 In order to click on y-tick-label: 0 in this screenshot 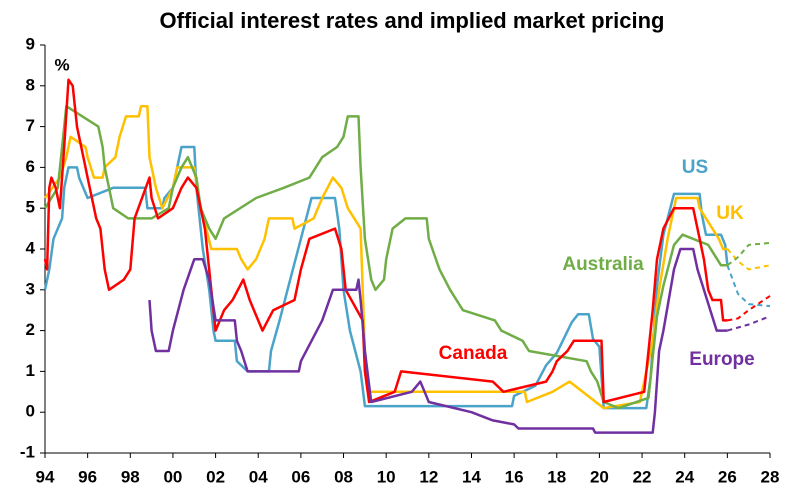, I will do `click(30, 411)`.